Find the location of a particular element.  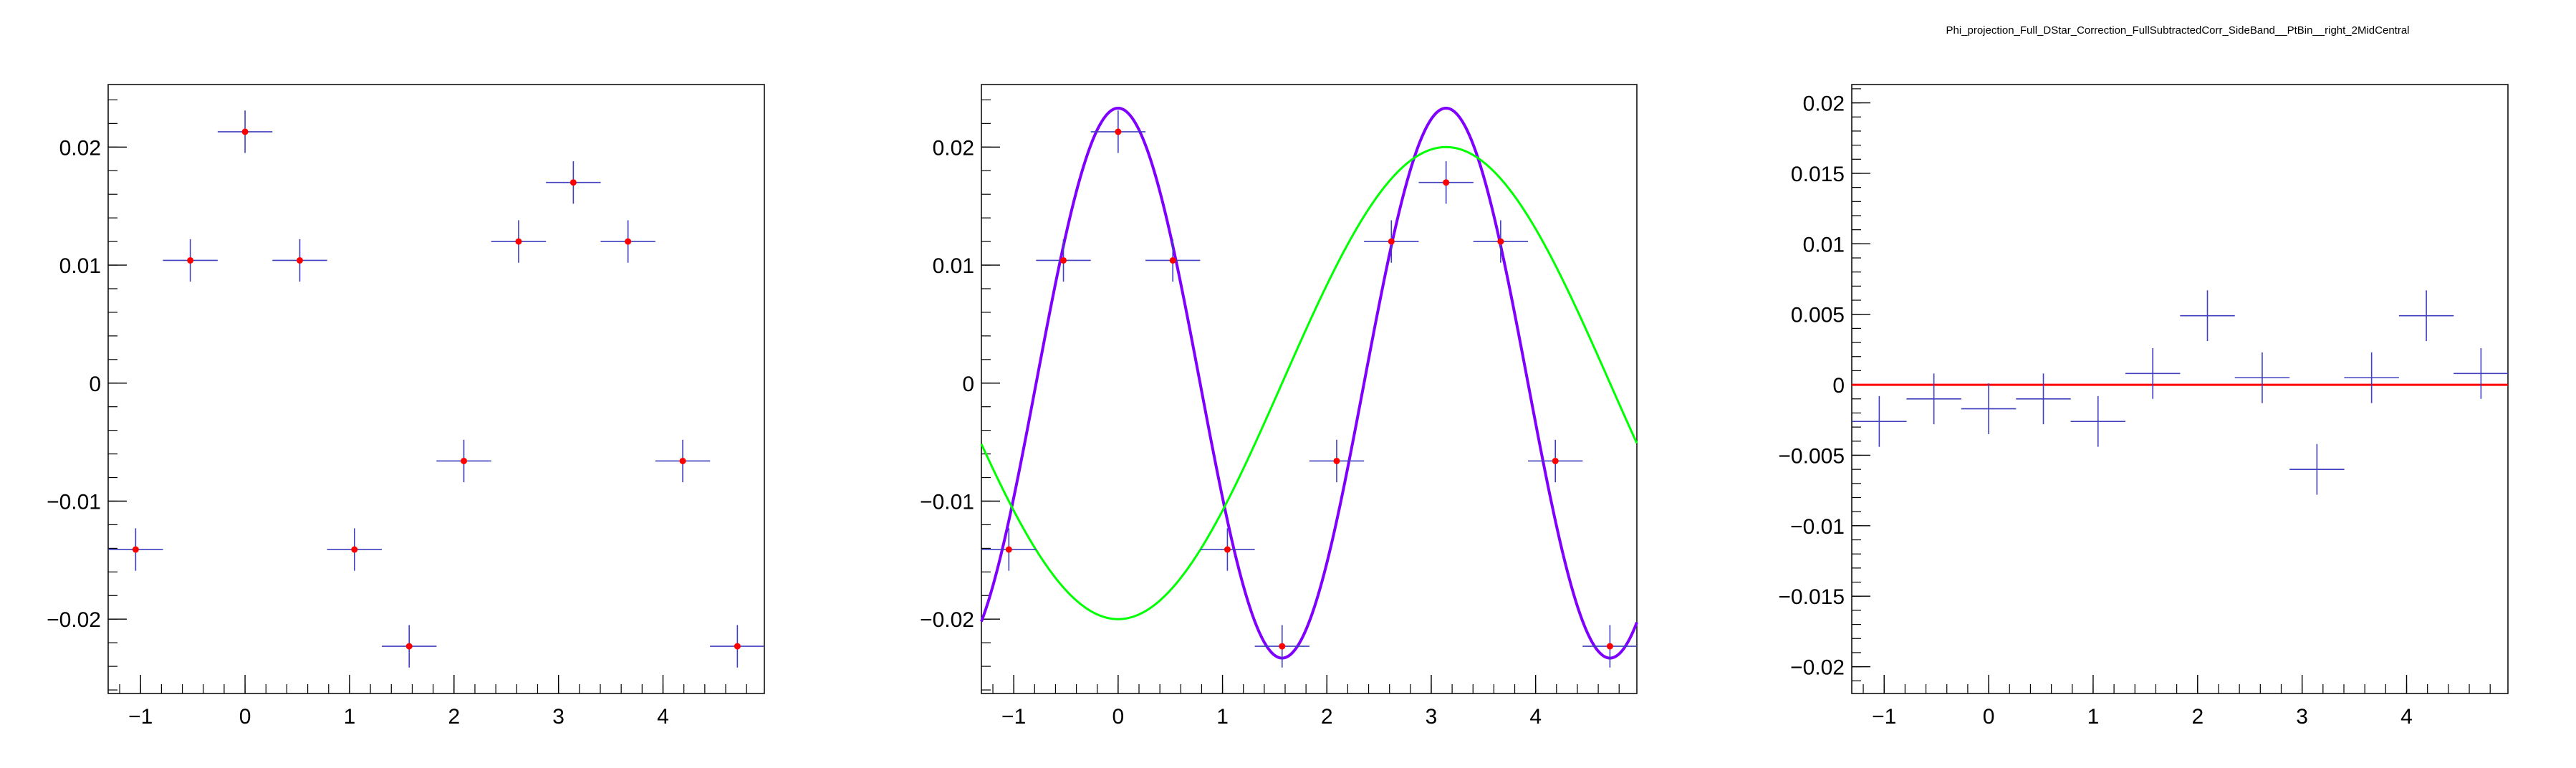

panel-2-y-tick-label: 0.02 is located at coordinates (953, 148).